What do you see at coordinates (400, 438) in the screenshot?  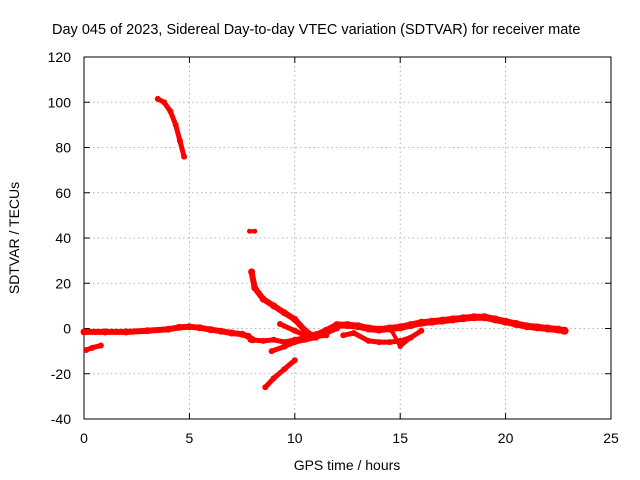 I see `x-tick-label: 15` at bounding box center [400, 438].